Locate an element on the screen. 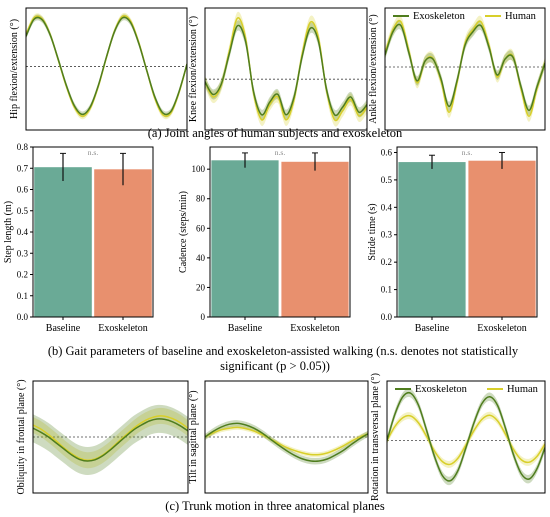 The height and width of the screenshot is (517, 550). c3-rotation-ylabel: Rotation in transversal plane (°) is located at coordinates (375, 437).